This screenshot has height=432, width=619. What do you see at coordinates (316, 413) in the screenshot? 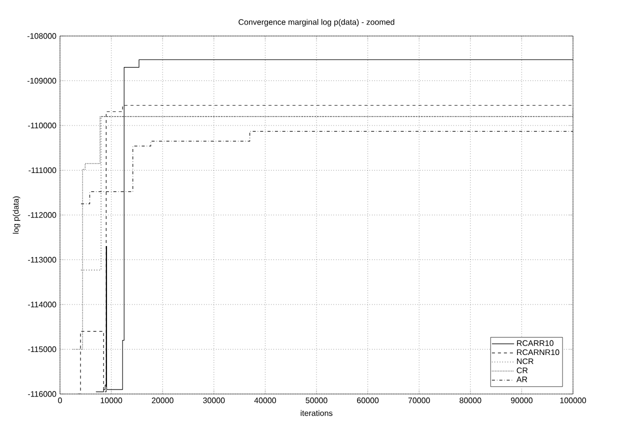
I see `x-axis-title: iterations` at bounding box center [316, 413].